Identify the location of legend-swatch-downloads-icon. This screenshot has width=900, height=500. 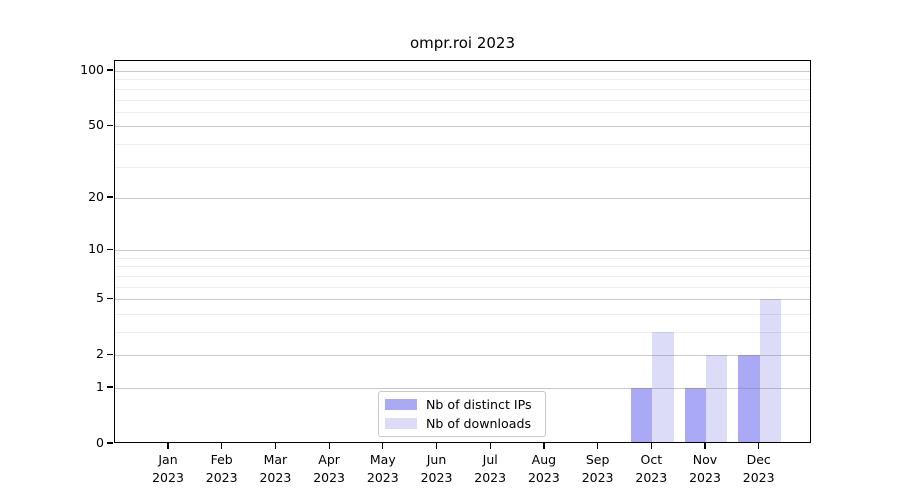
(401, 423).